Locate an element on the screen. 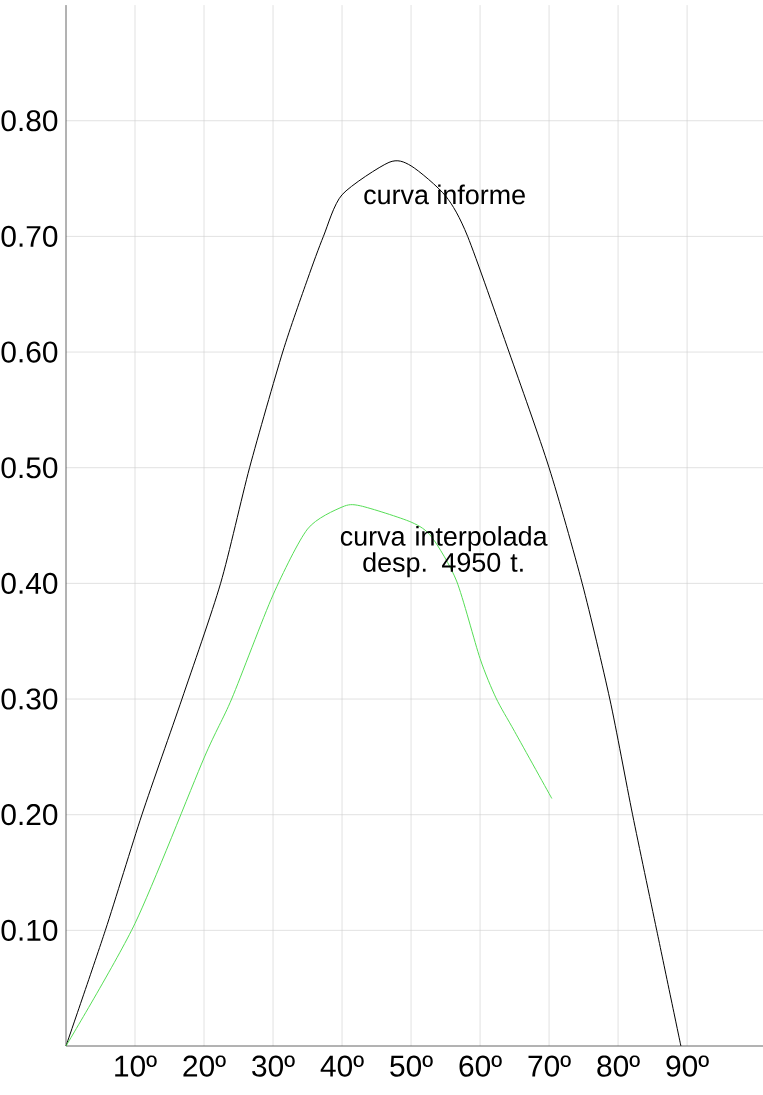  x-tick-label: 10º is located at coordinates (136, 1066).